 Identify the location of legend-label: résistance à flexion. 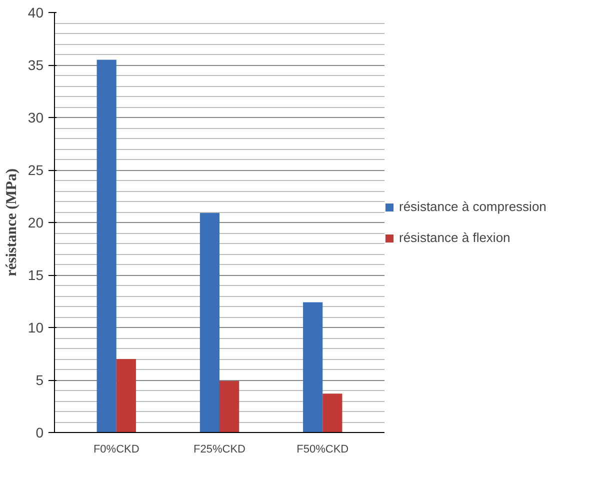
(454, 237).